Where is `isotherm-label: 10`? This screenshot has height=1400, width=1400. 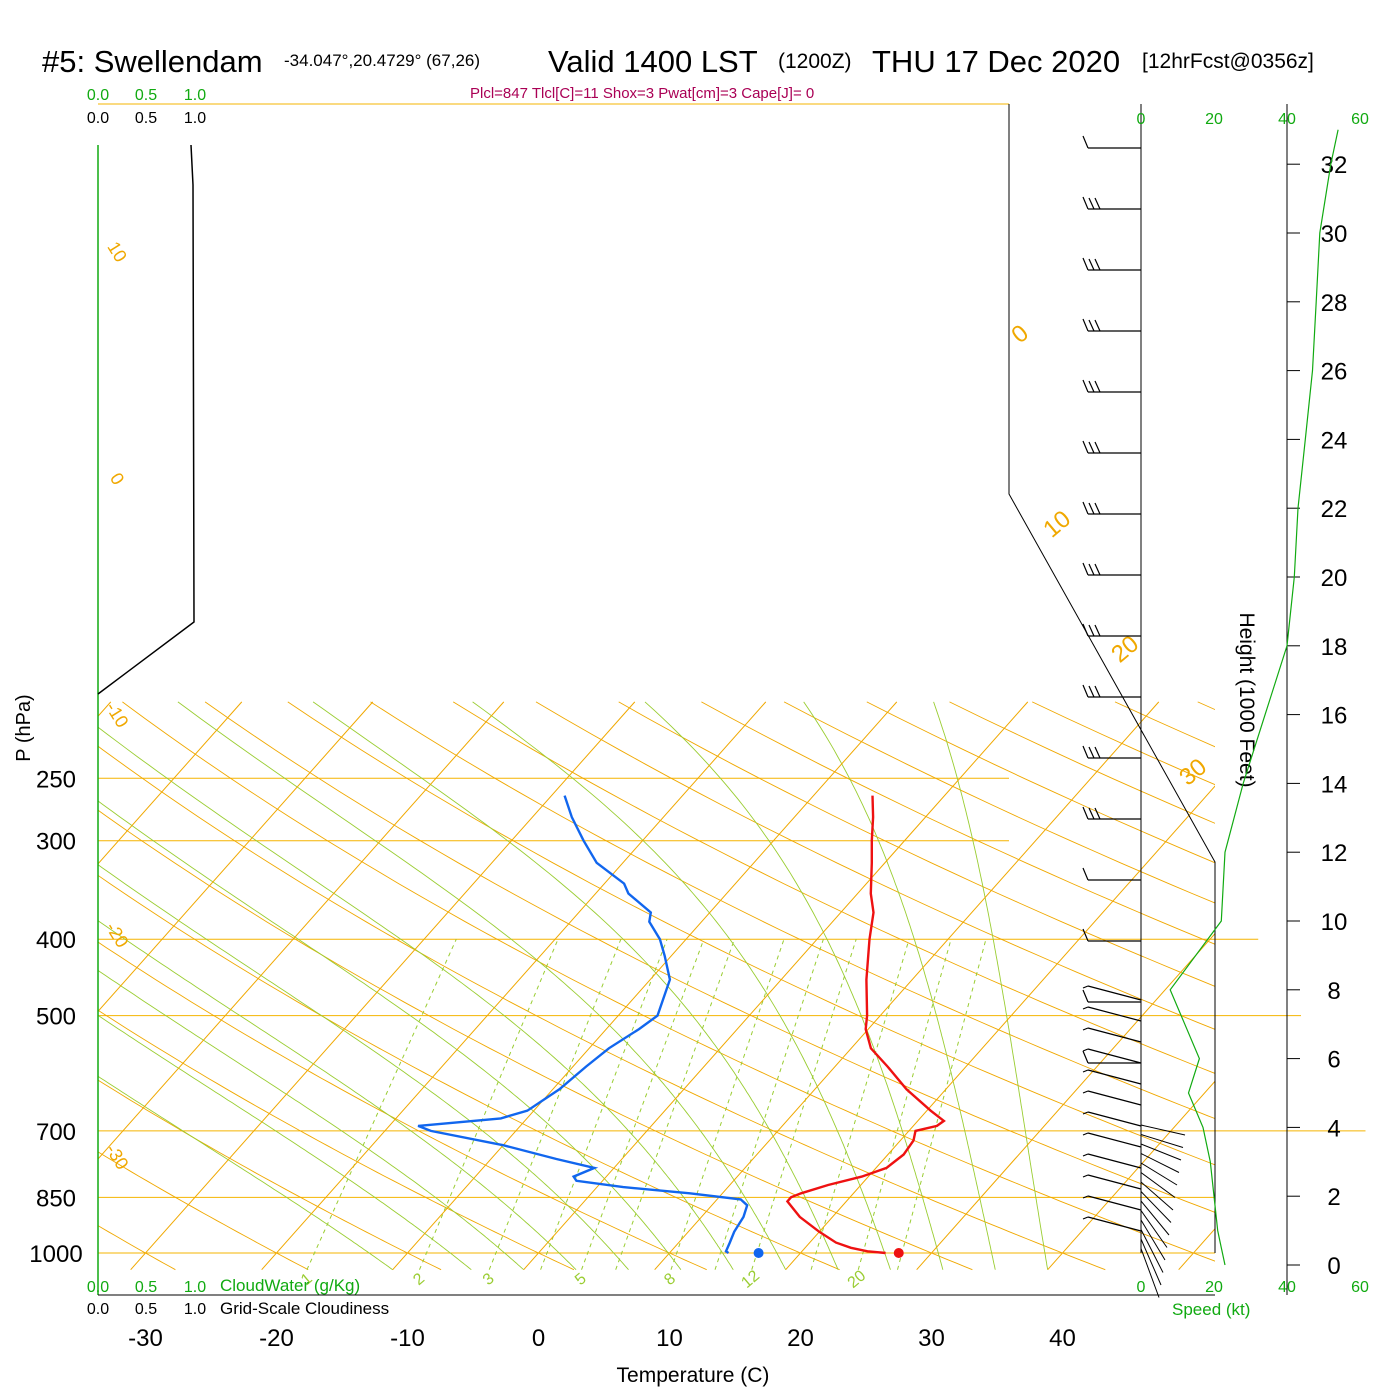 isotherm-label: 10 is located at coordinates (117, 252).